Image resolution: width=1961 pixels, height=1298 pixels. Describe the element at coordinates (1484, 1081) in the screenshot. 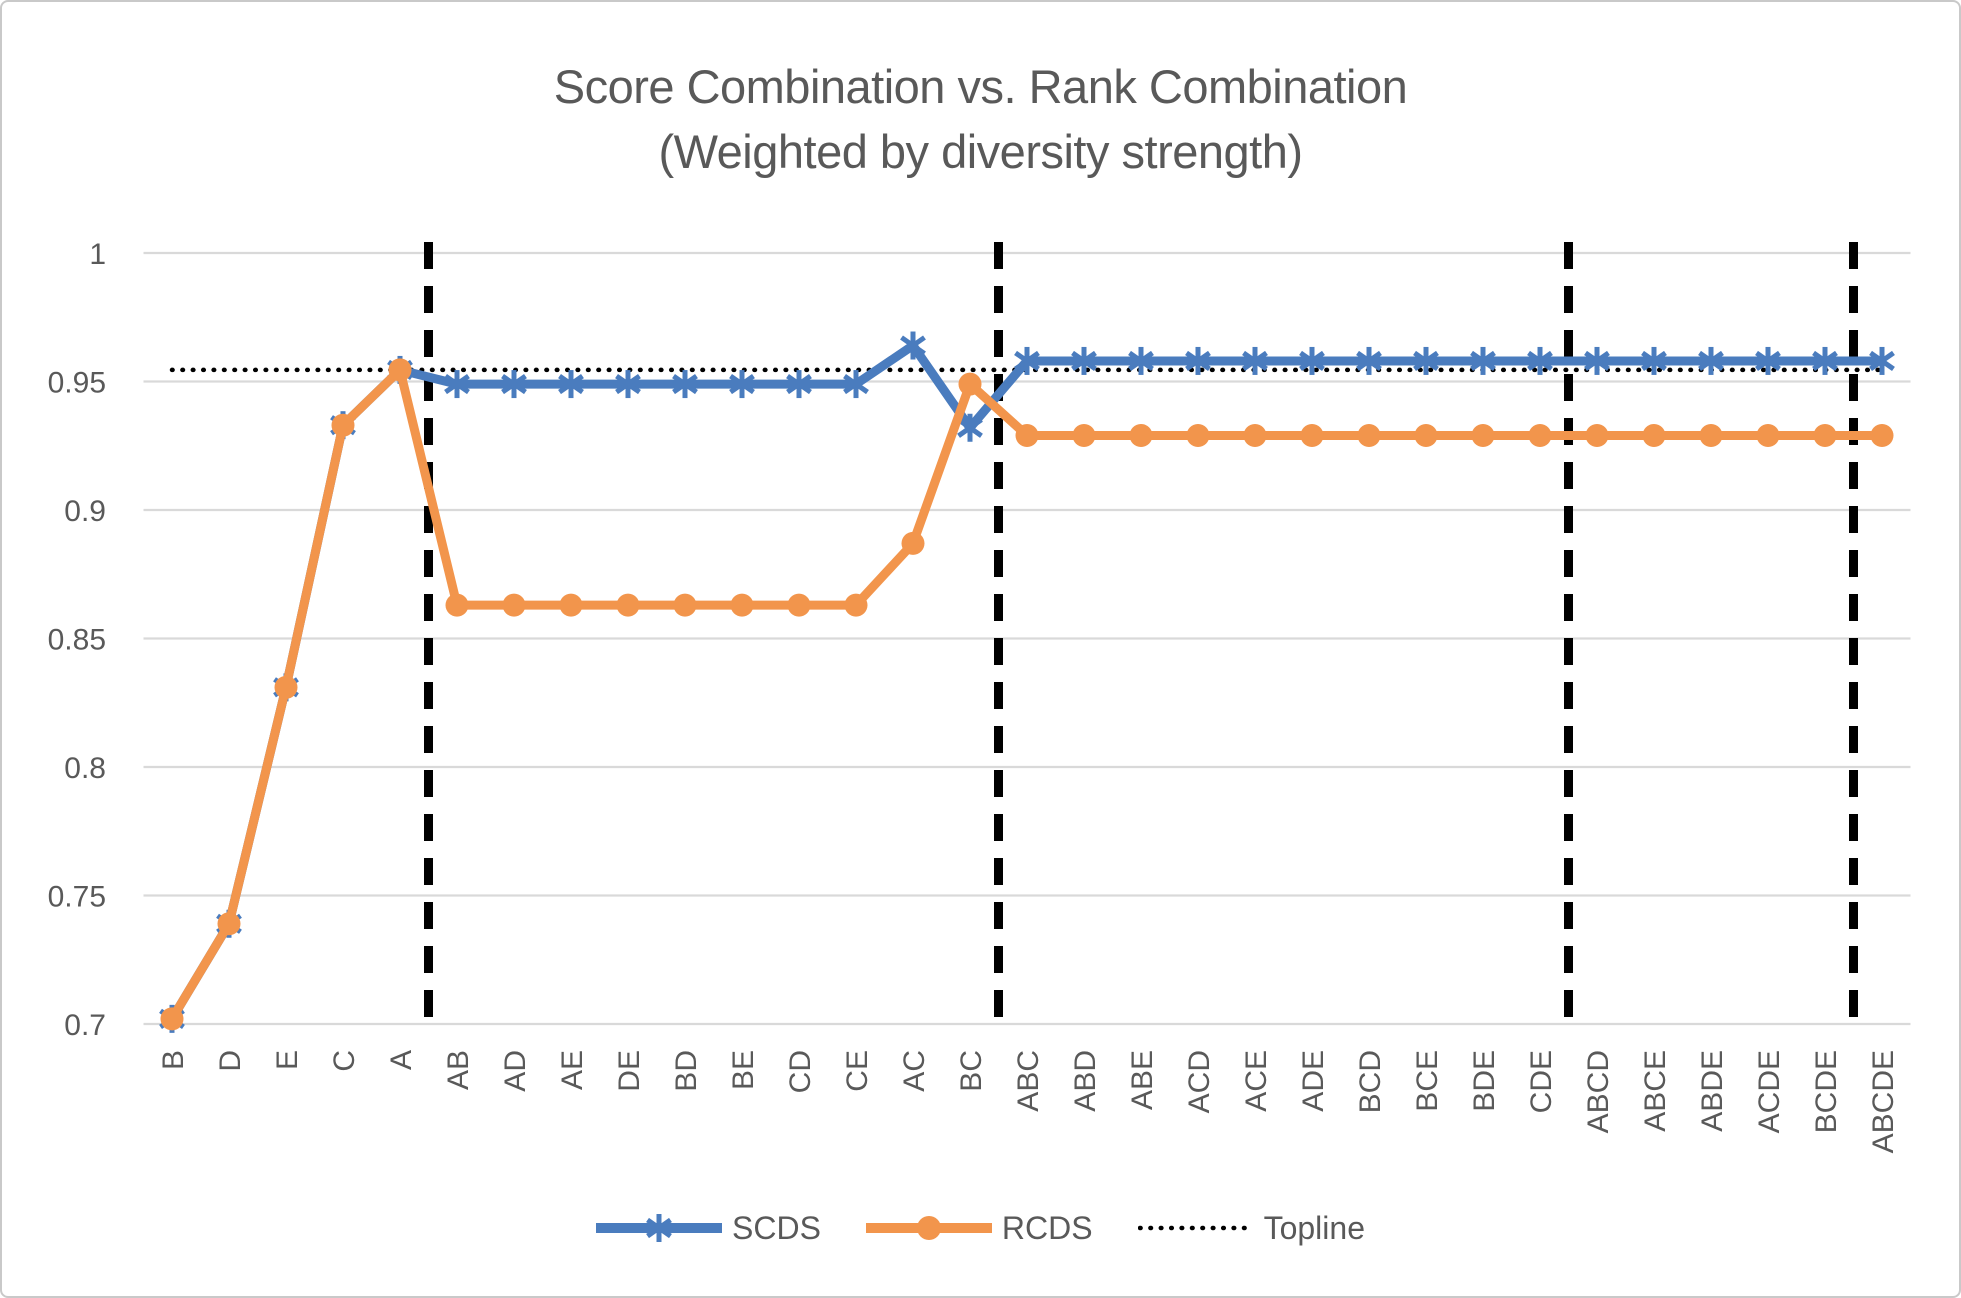

I see `svg-text: BDE` at that location.